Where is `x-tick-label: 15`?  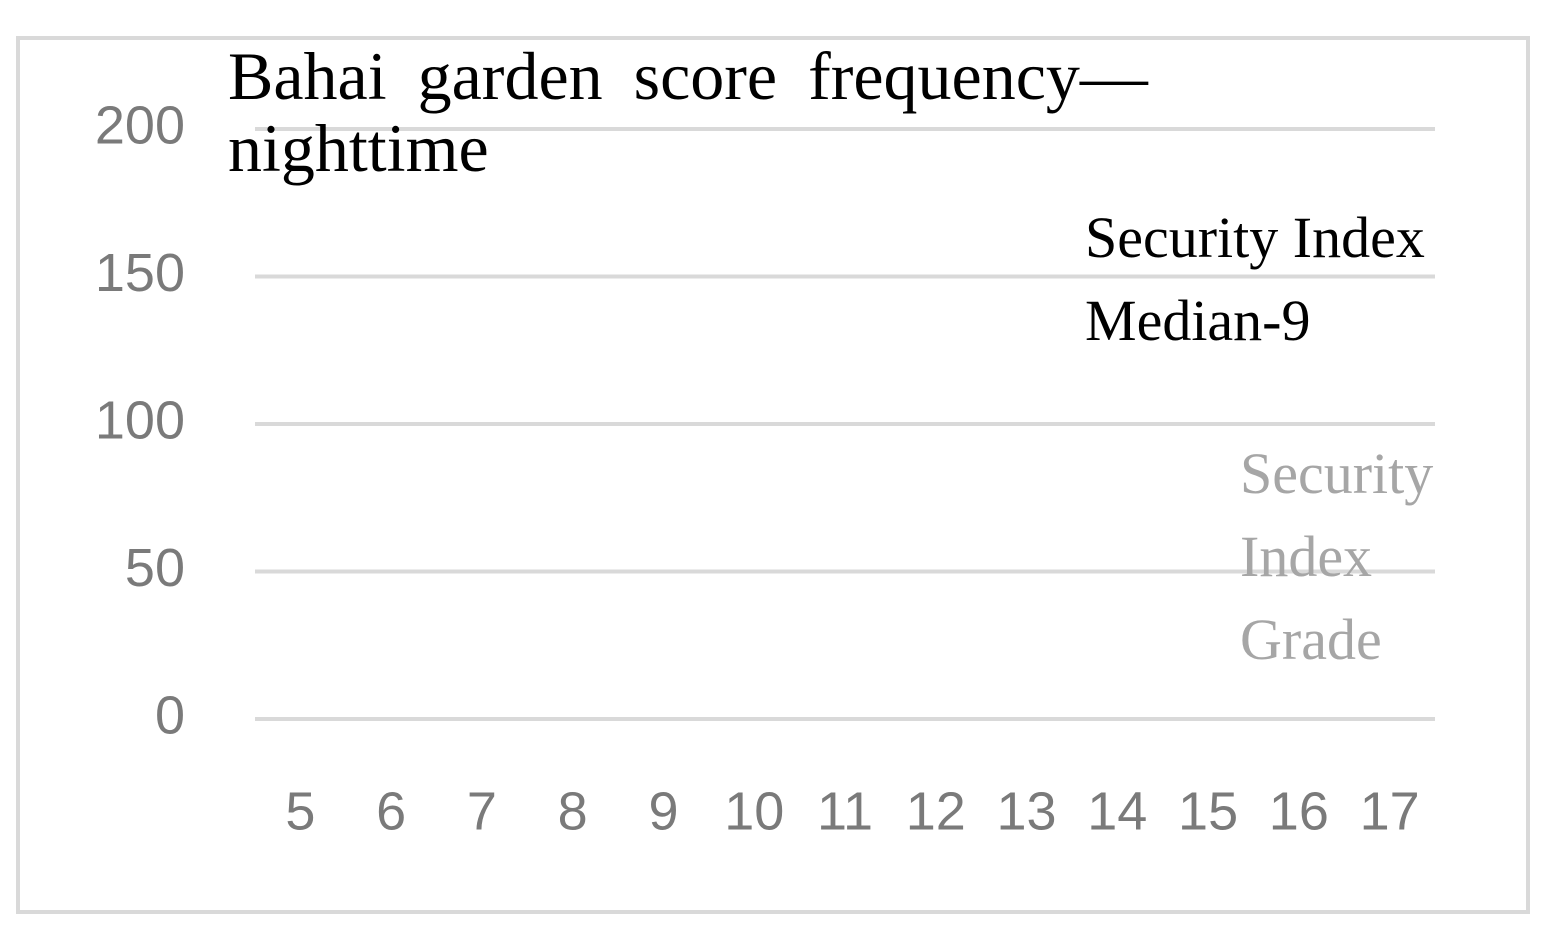
x-tick-label: 15 is located at coordinates (1208, 811).